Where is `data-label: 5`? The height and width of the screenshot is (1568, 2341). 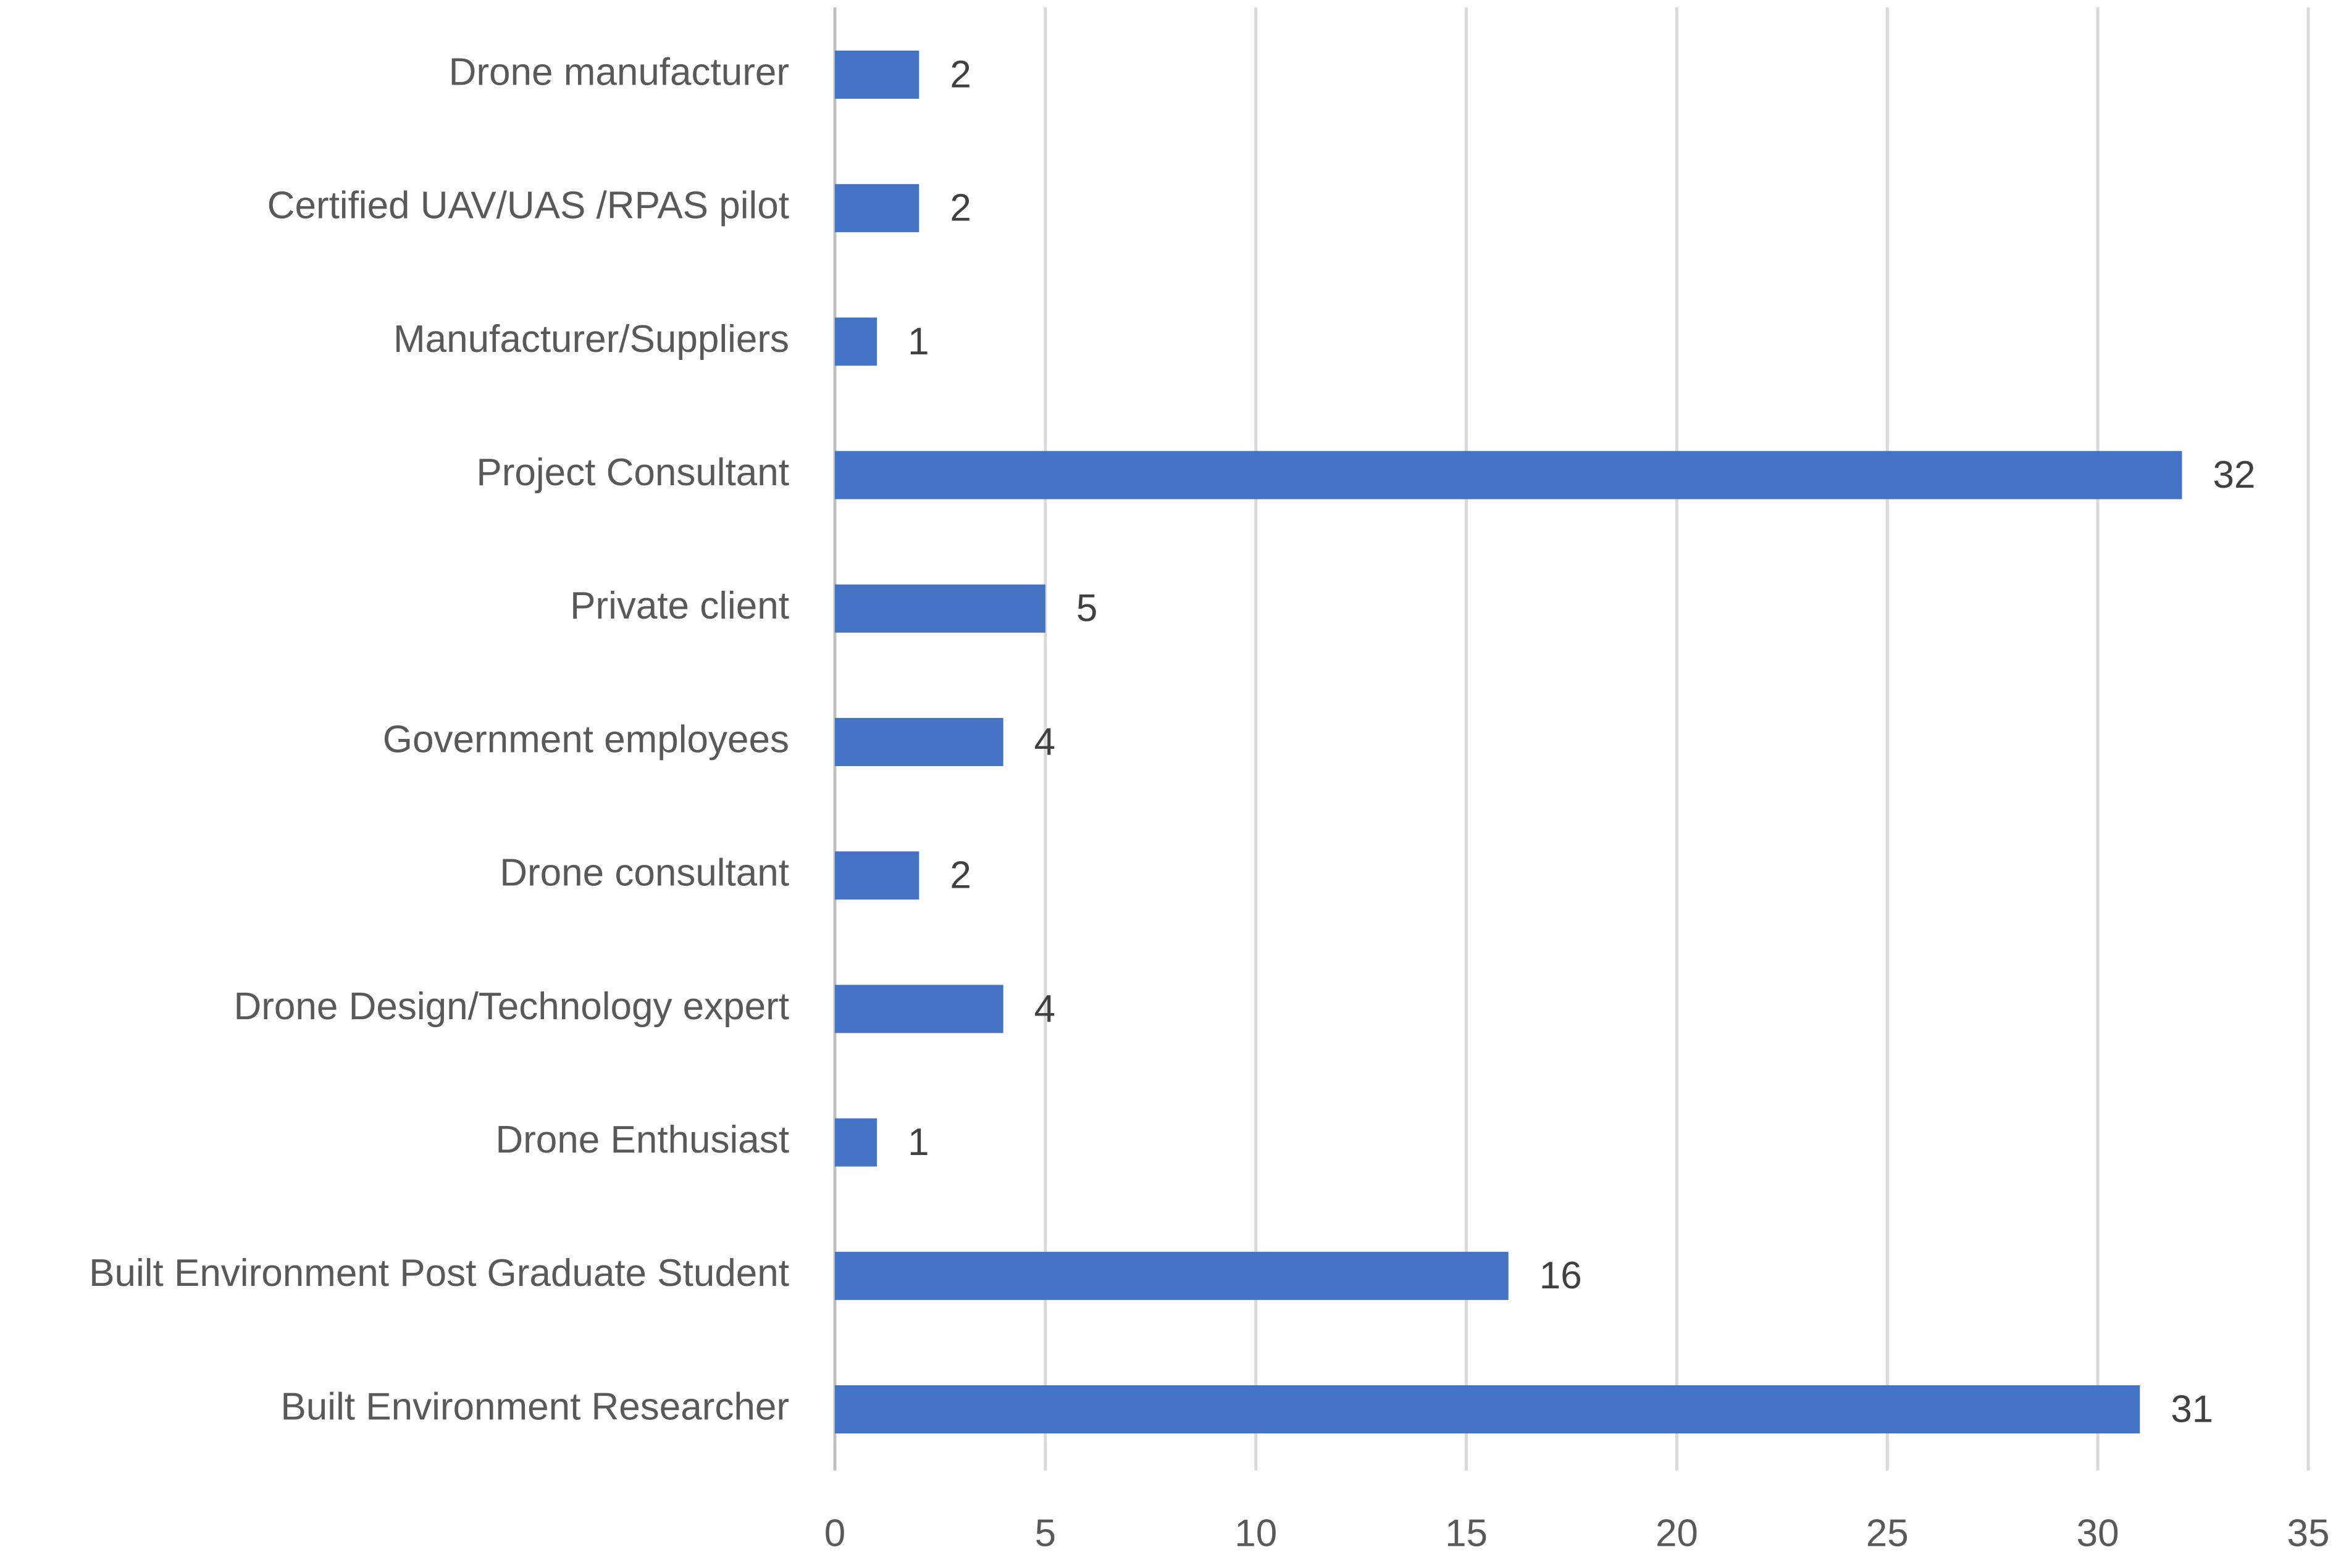
data-label: 5 is located at coordinates (1086, 608).